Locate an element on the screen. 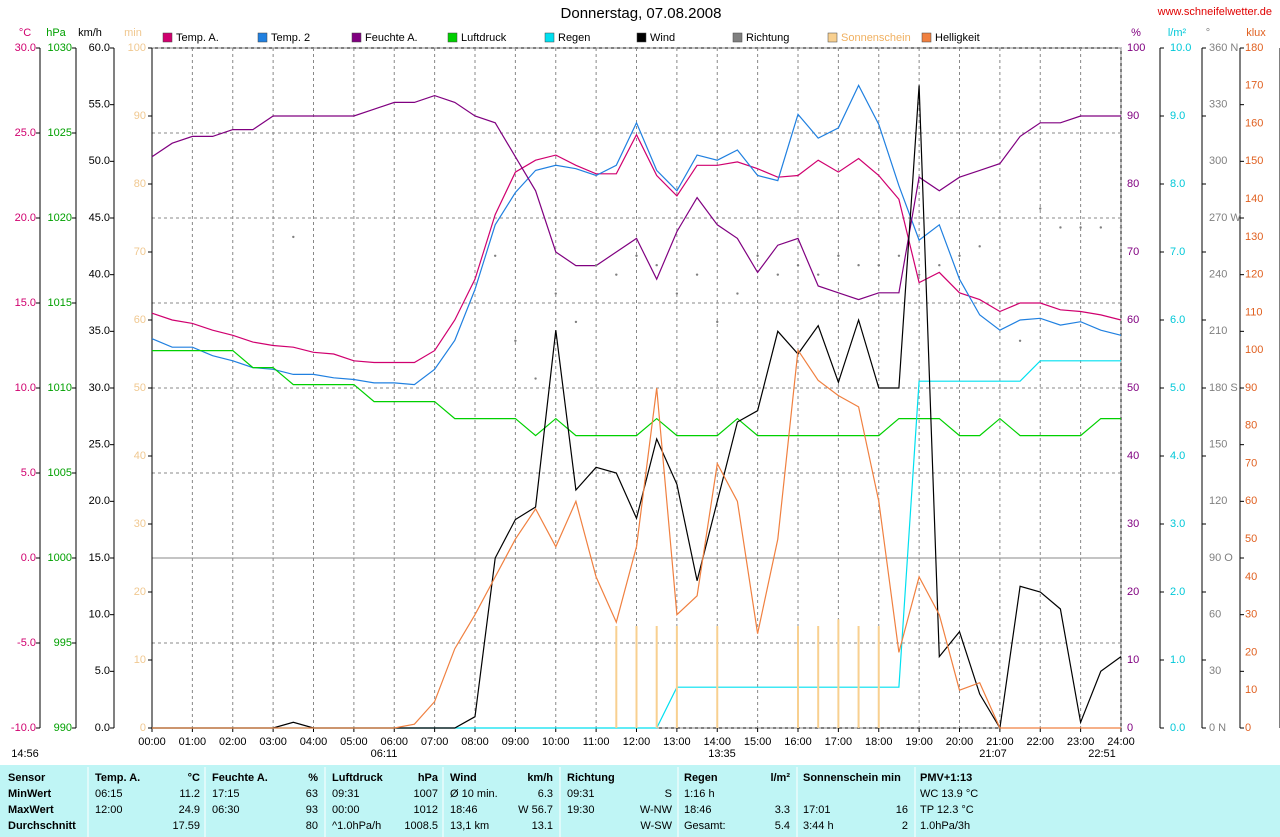  table-cell: 93 is located at coordinates (312, 810).